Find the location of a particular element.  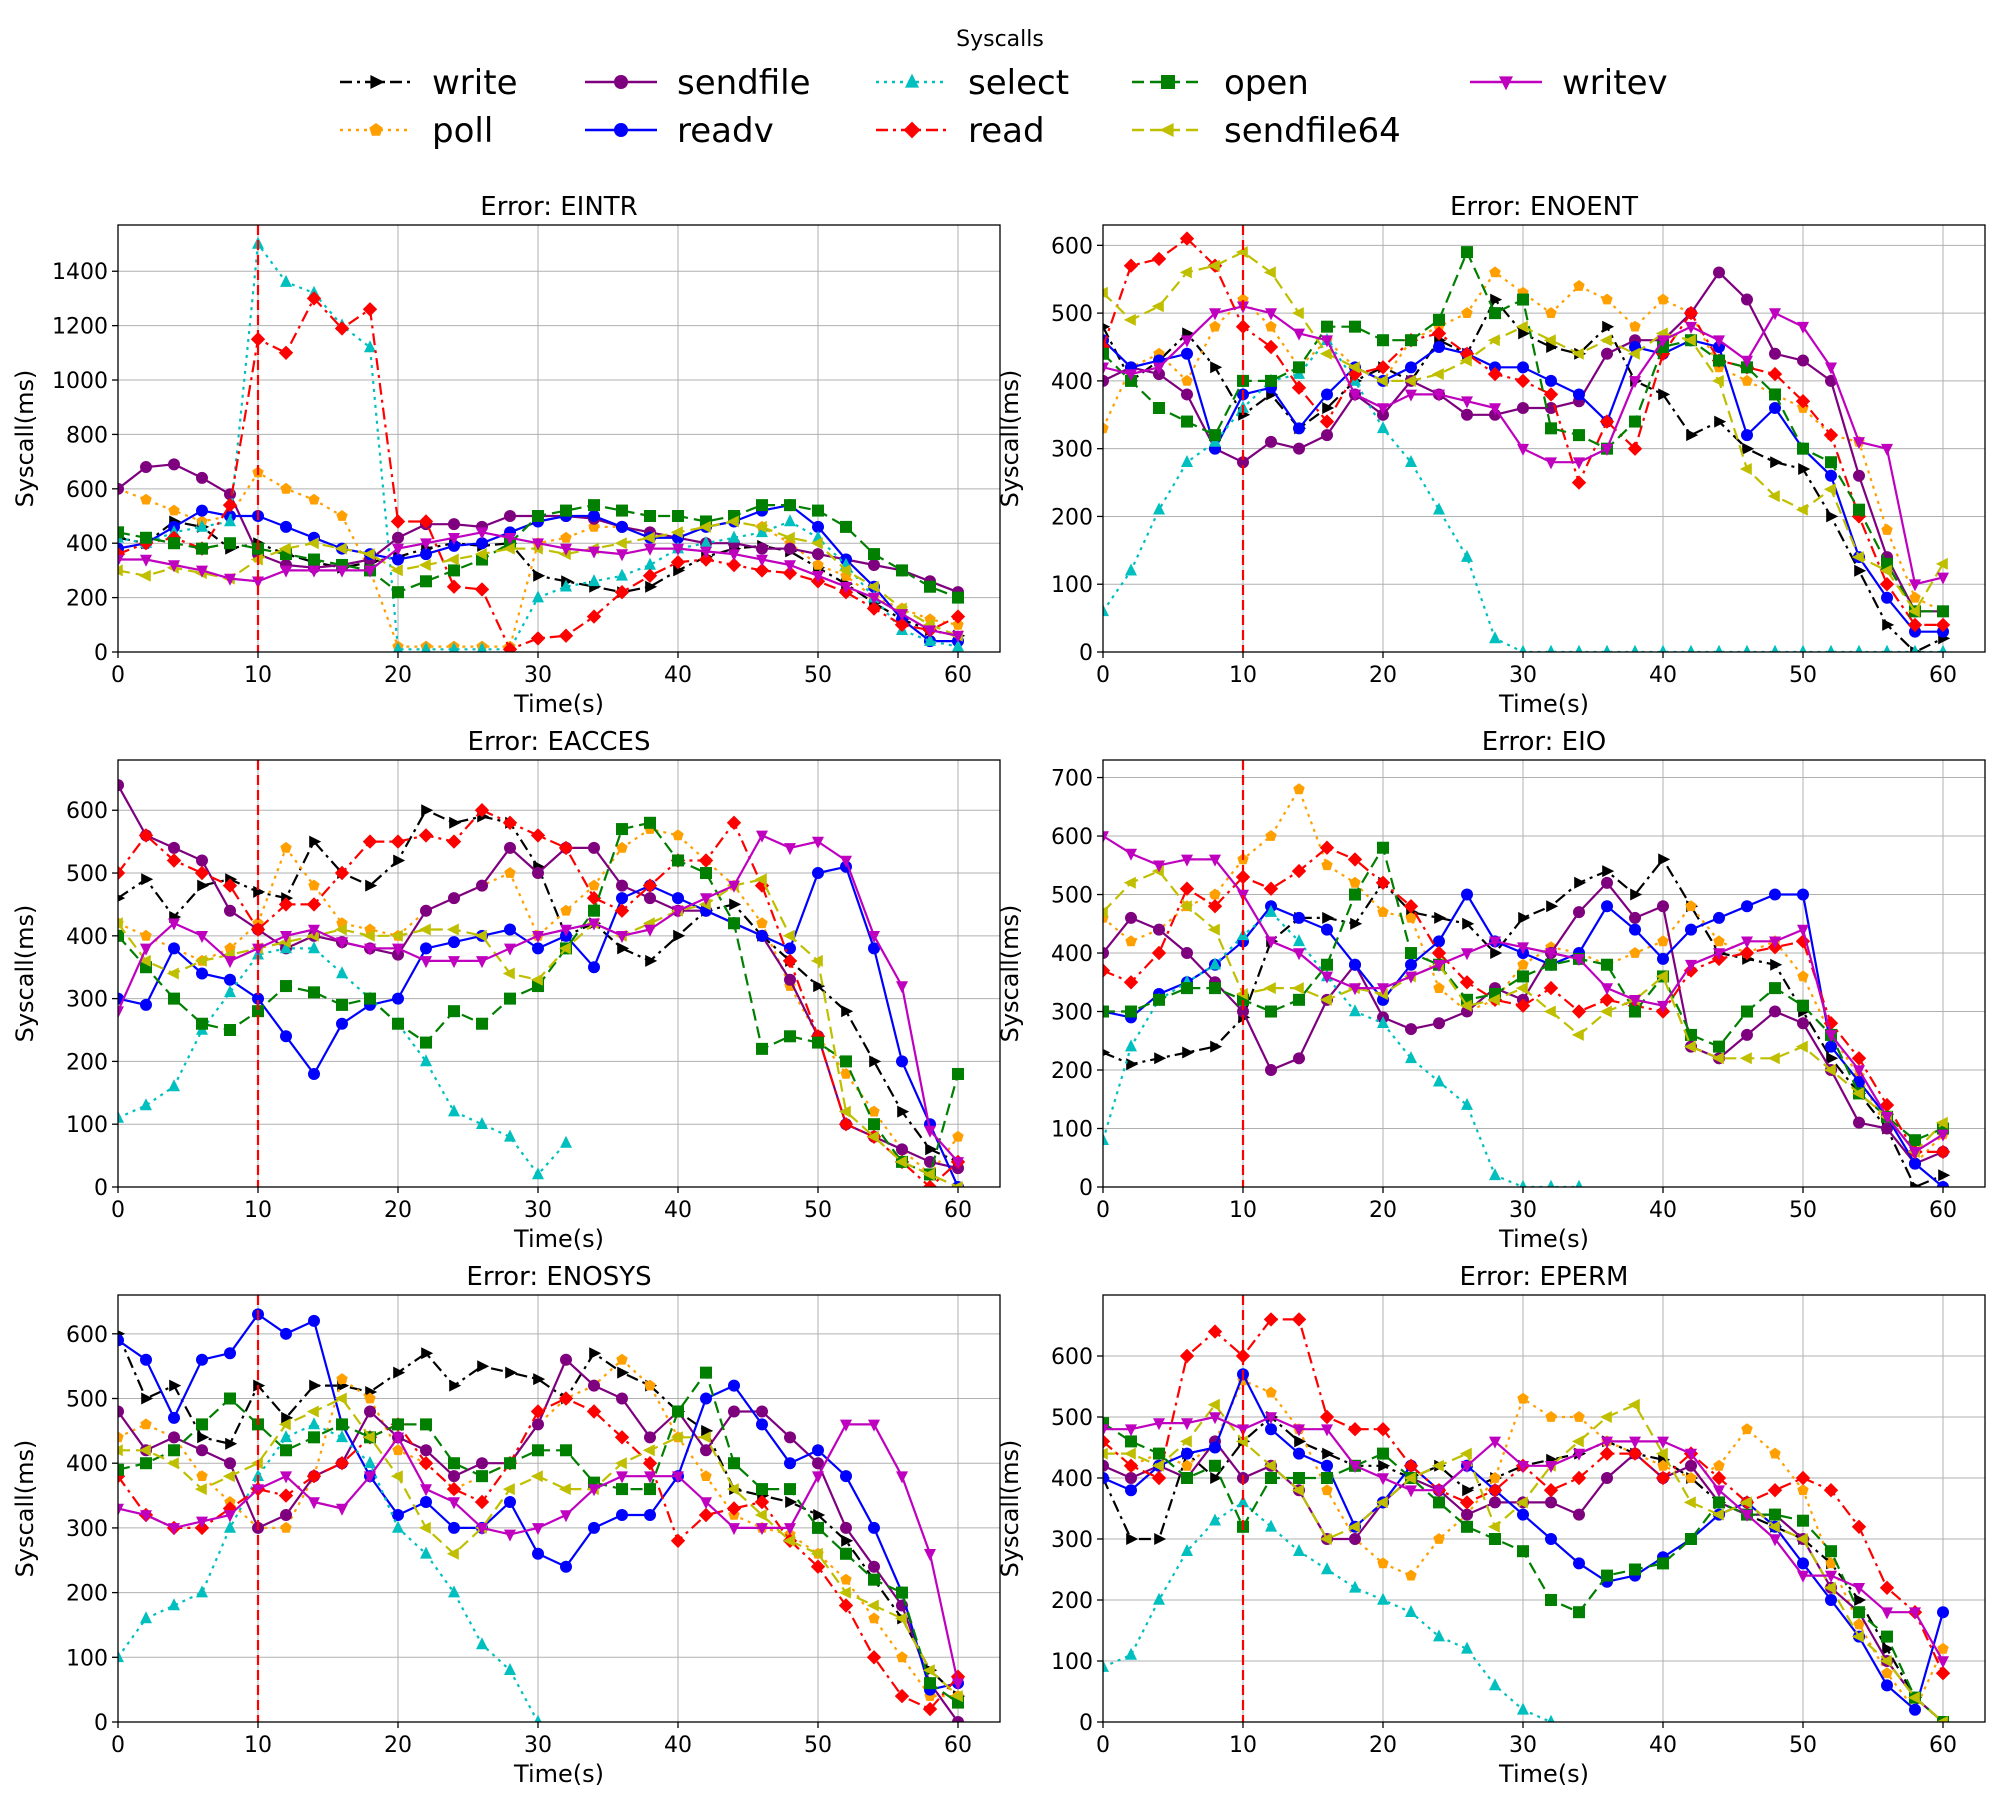

y-tick-label: 800 is located at coordinates (87, 435).